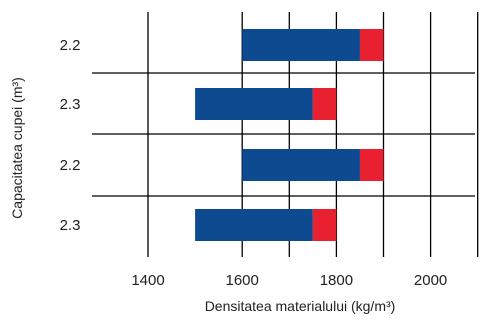  What do you see at coordinates (242, 280) in the screenshot?
I see `x-tick-label: 1600` at bounding box center [242, 280].